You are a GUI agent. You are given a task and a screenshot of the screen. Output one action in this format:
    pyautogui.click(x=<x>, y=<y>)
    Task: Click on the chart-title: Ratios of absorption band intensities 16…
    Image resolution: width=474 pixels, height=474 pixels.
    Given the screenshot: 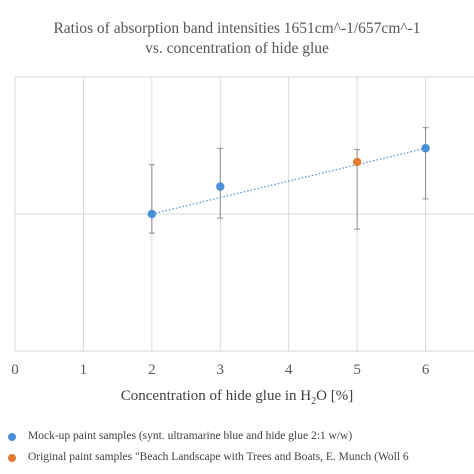 What is the action you would take?
    pyautogui.click(x=237, y=28)
    